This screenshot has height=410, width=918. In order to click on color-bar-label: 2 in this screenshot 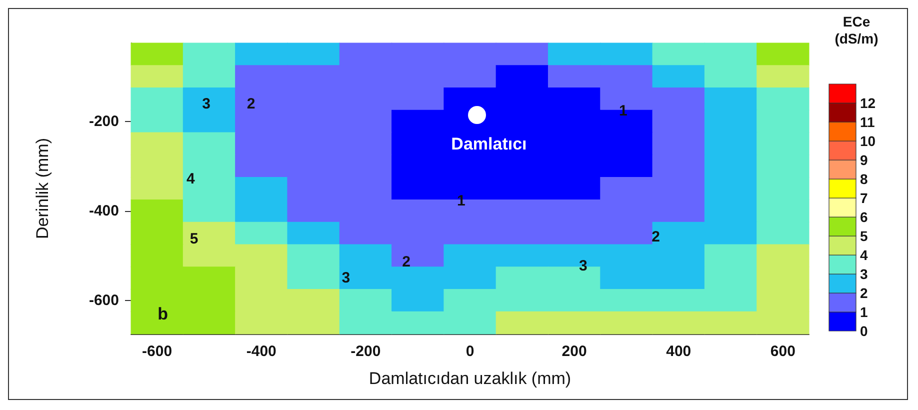, I will do `click(864, 293)`.